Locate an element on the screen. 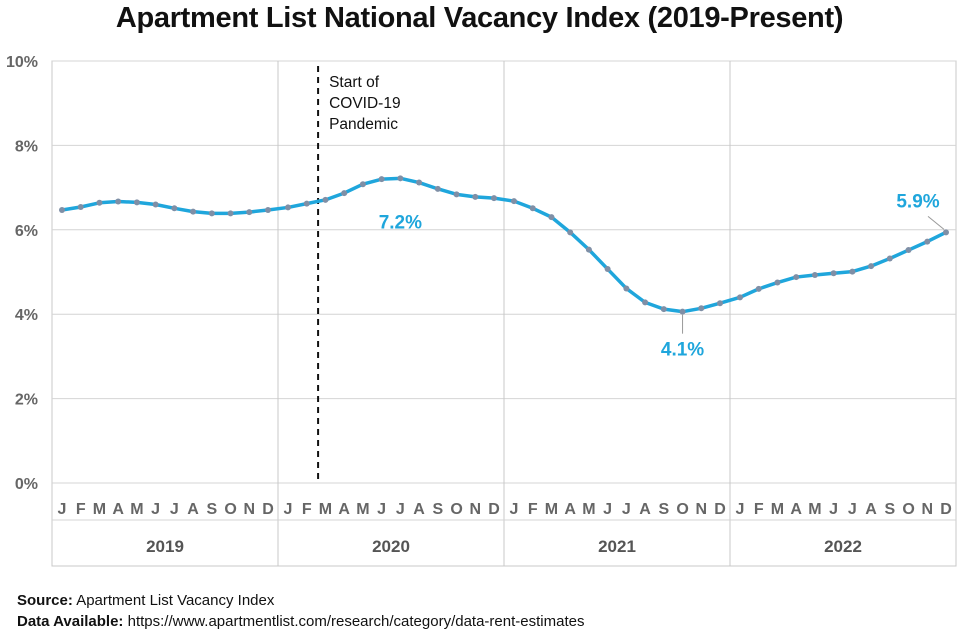 The height and width of the screenshot is (634, 959). last-leader-line is located at coordinates (936, 222).